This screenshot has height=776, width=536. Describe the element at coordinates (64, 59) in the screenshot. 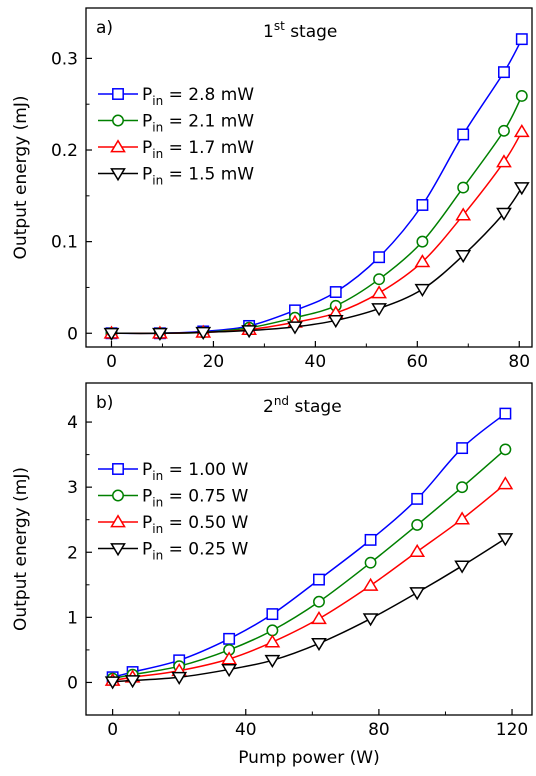

I see `y-tick-label: 0.3` at that location.